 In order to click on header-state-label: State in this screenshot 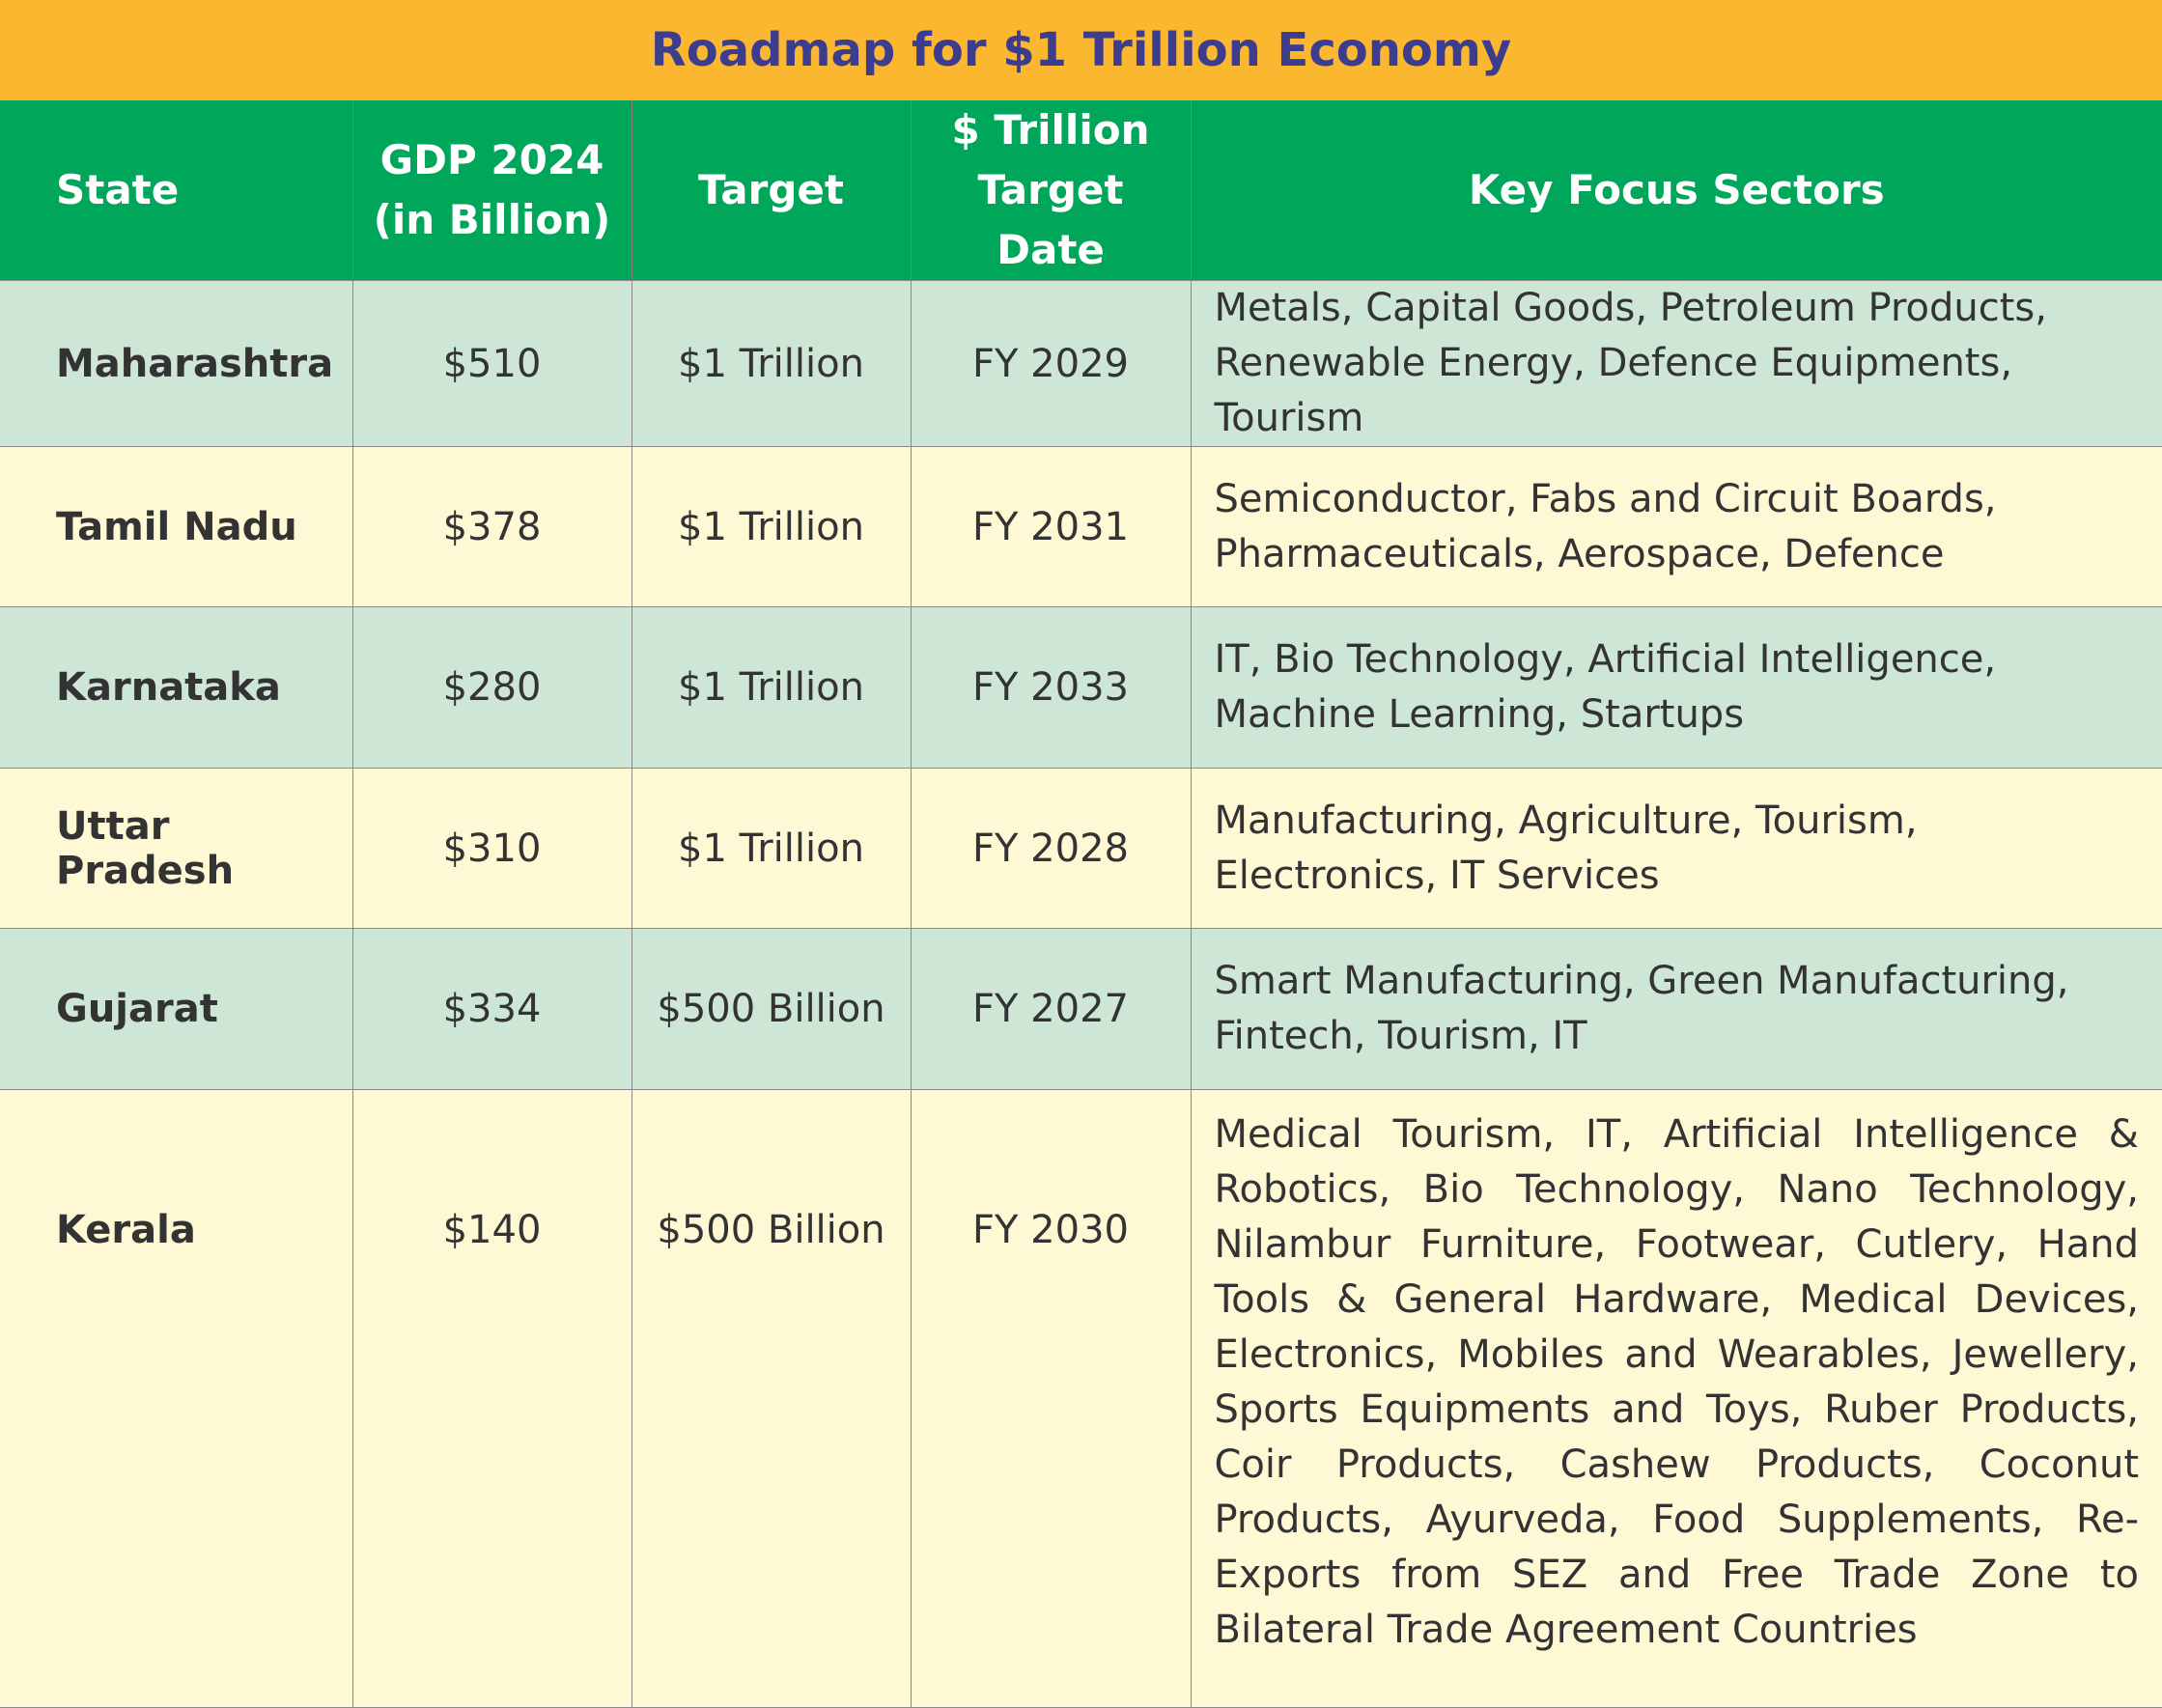, I will do `click(118, 190)`.